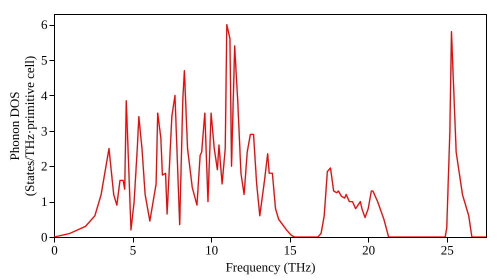  What do you see at coordinates (133, 250) in the screenshot?
I see `x-tick-label: 5` at bounding box center [133, 250].